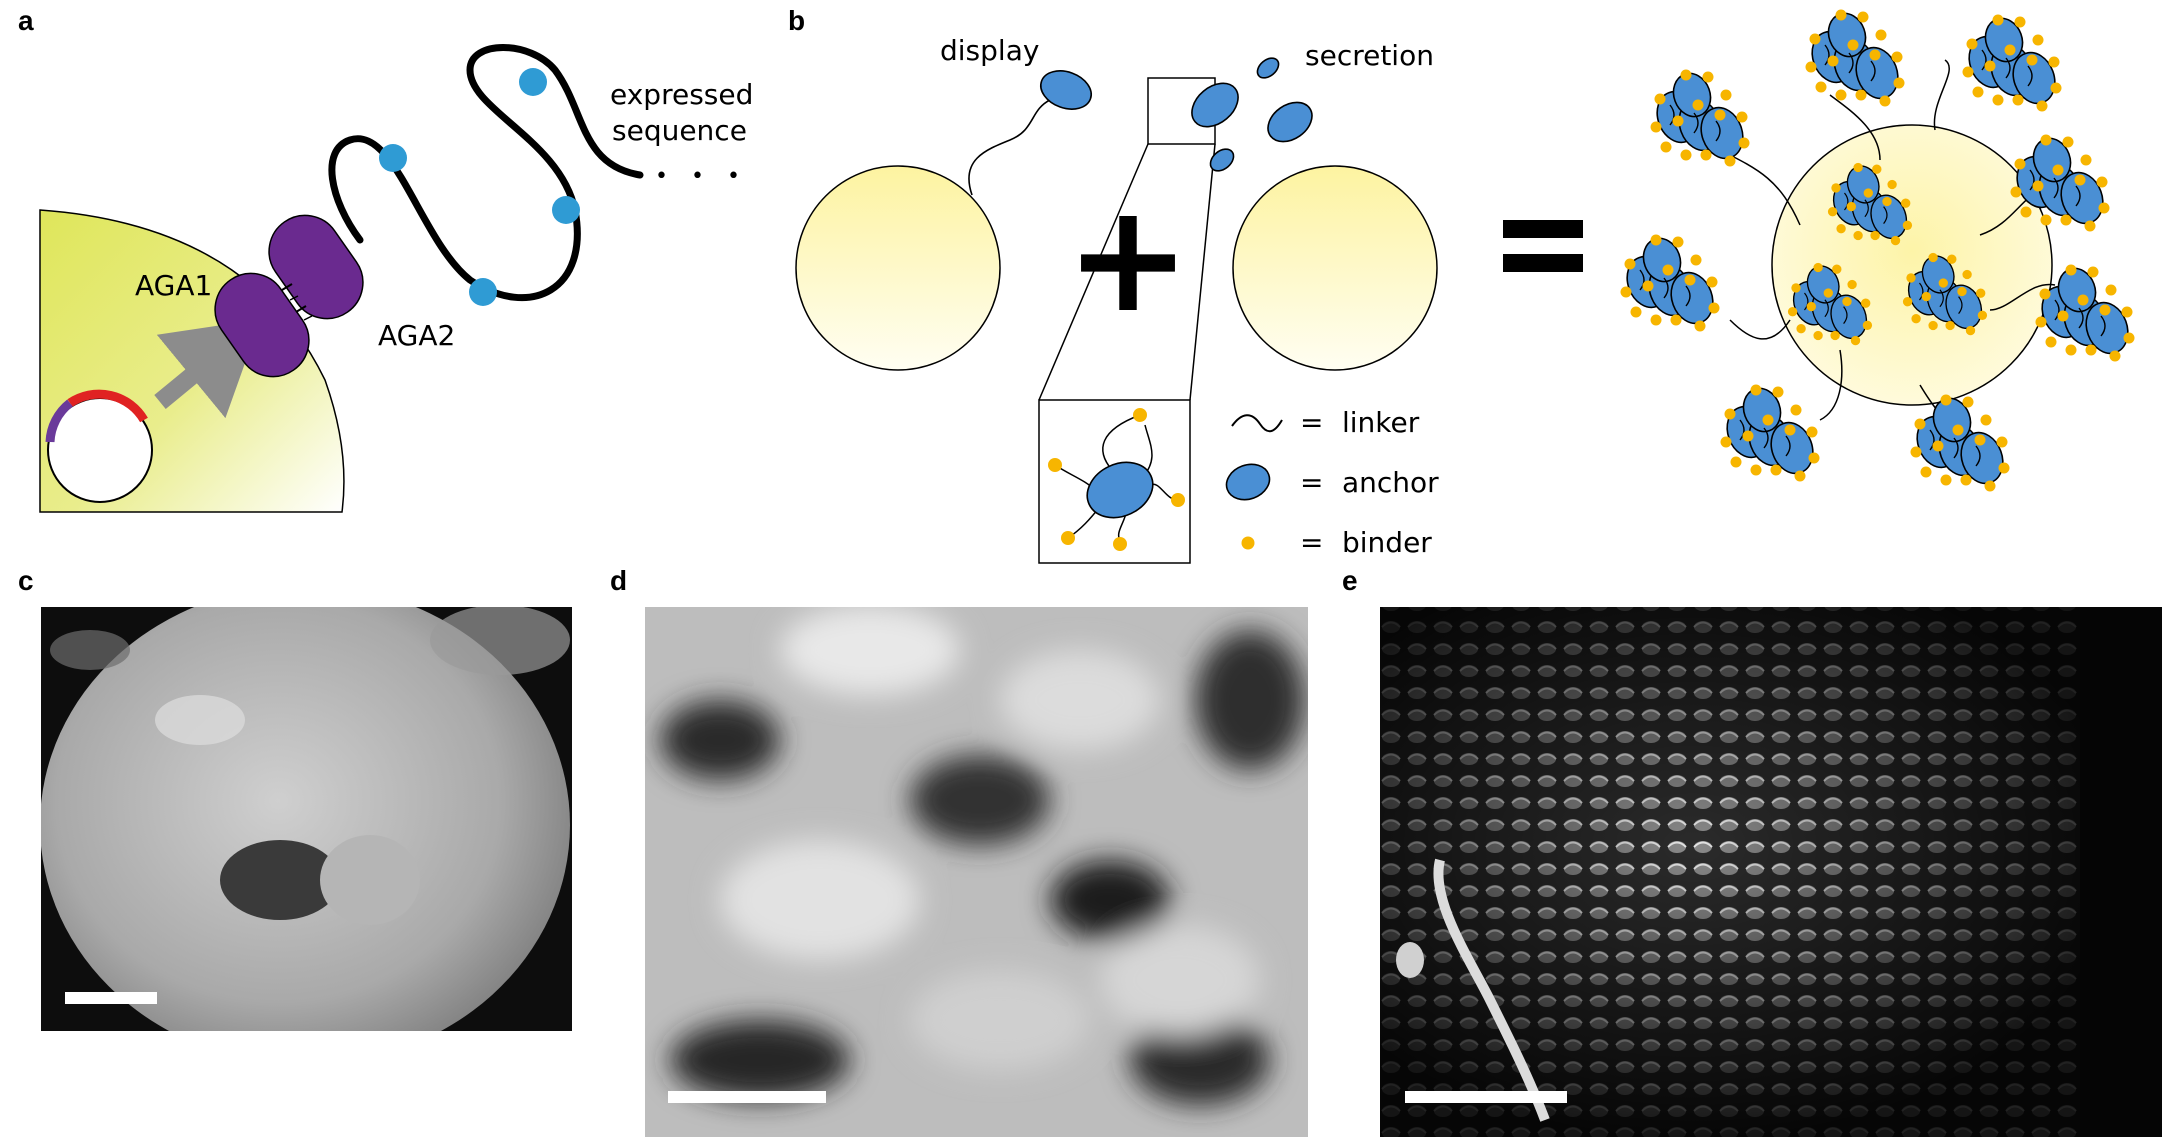  What do you see at coordinates (207, 369) in the screenshot?
I see `expression-arrow-icon` at bounding box center [207, 369].